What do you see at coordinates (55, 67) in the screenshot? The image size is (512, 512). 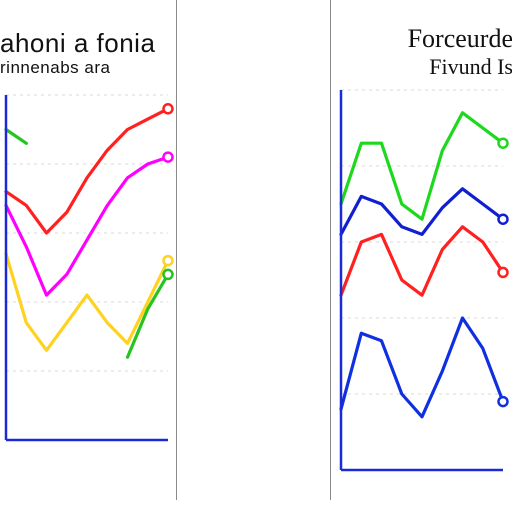 I see `left-chart-subtitle: rinnenabs ara` at bounding box center [55, 67].